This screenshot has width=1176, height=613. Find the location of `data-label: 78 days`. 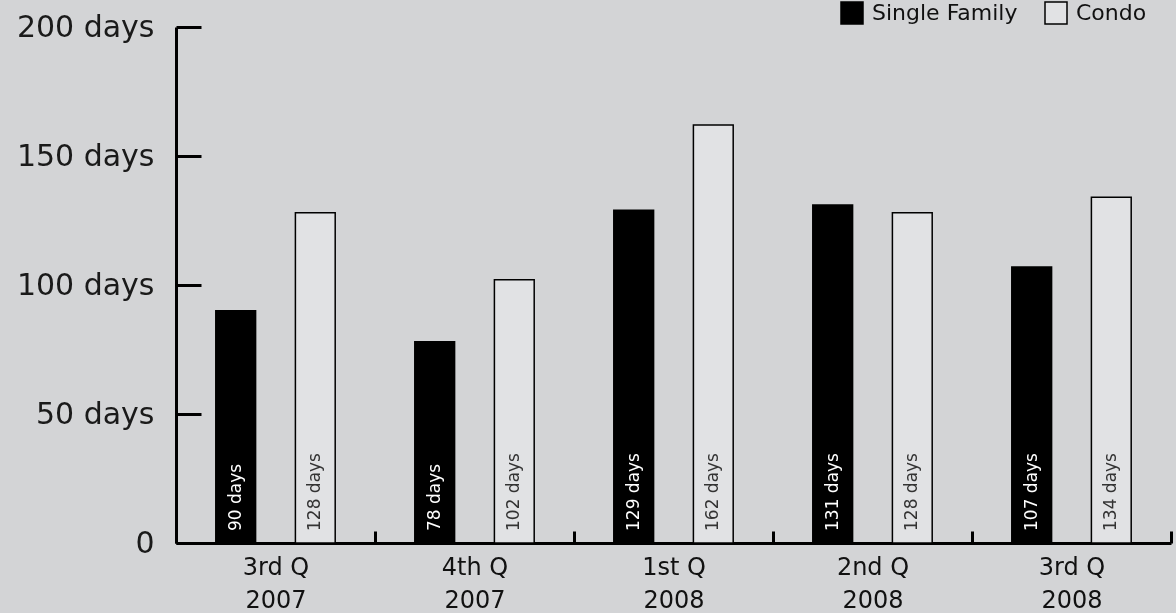

data-label: 78 days is located at coordinates (433, 497).